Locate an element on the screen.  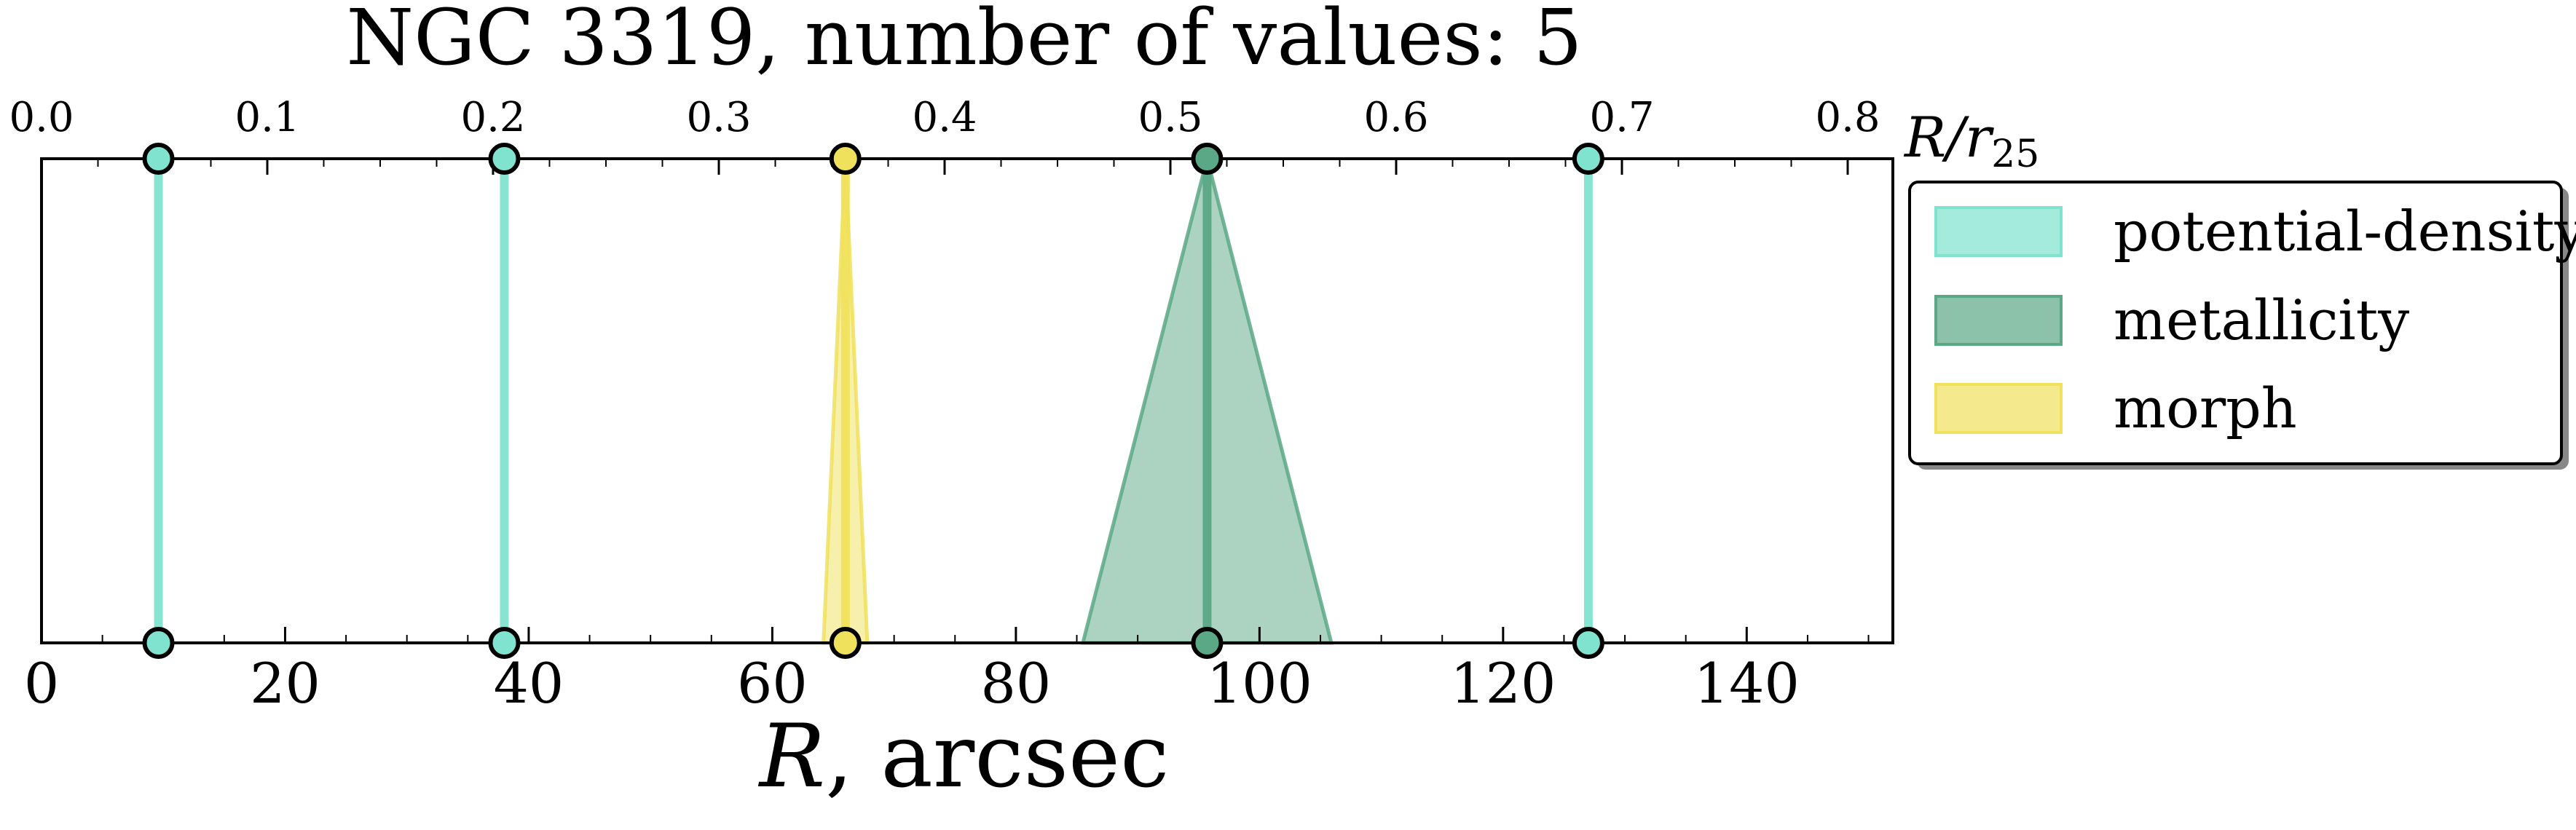
top-tick-label: 0.4 is located at coordinates (944, 118).